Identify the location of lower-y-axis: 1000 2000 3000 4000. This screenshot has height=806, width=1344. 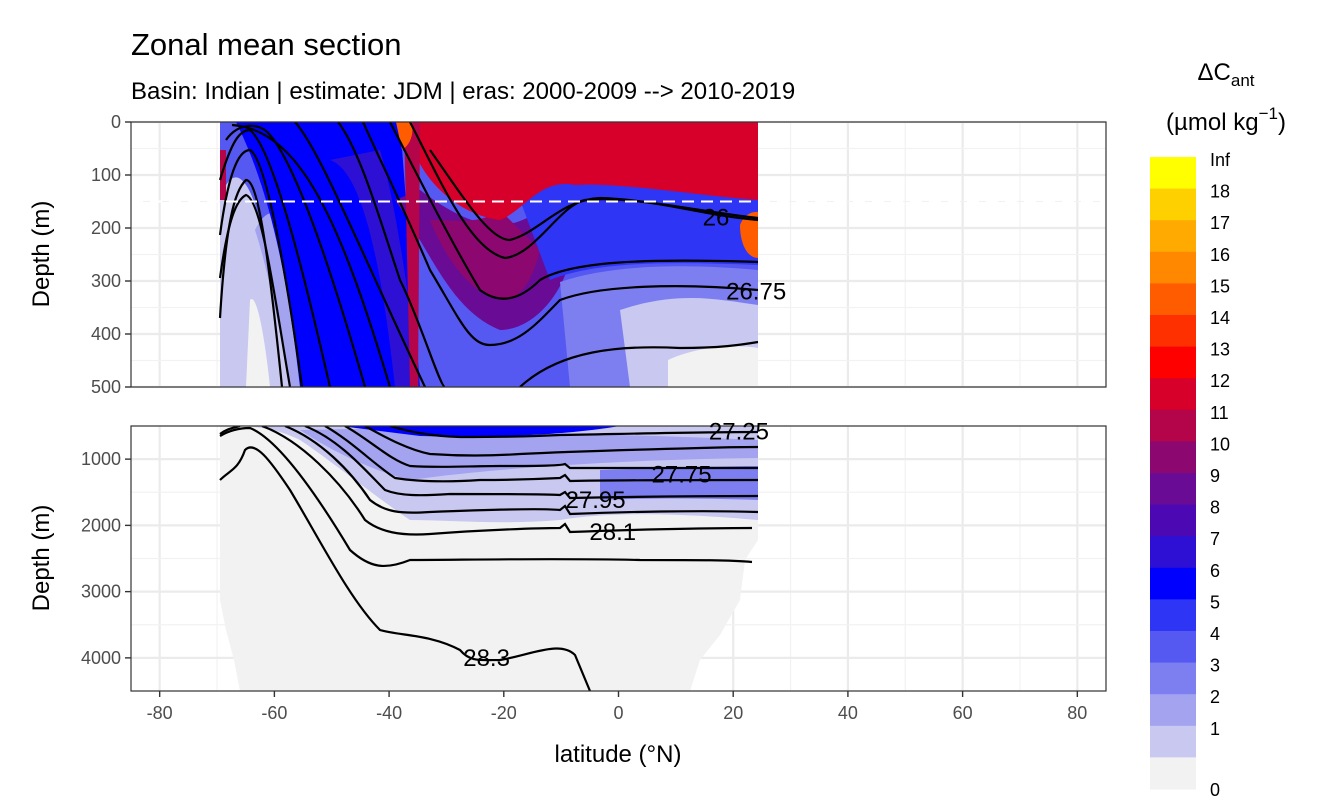
(106, 558).